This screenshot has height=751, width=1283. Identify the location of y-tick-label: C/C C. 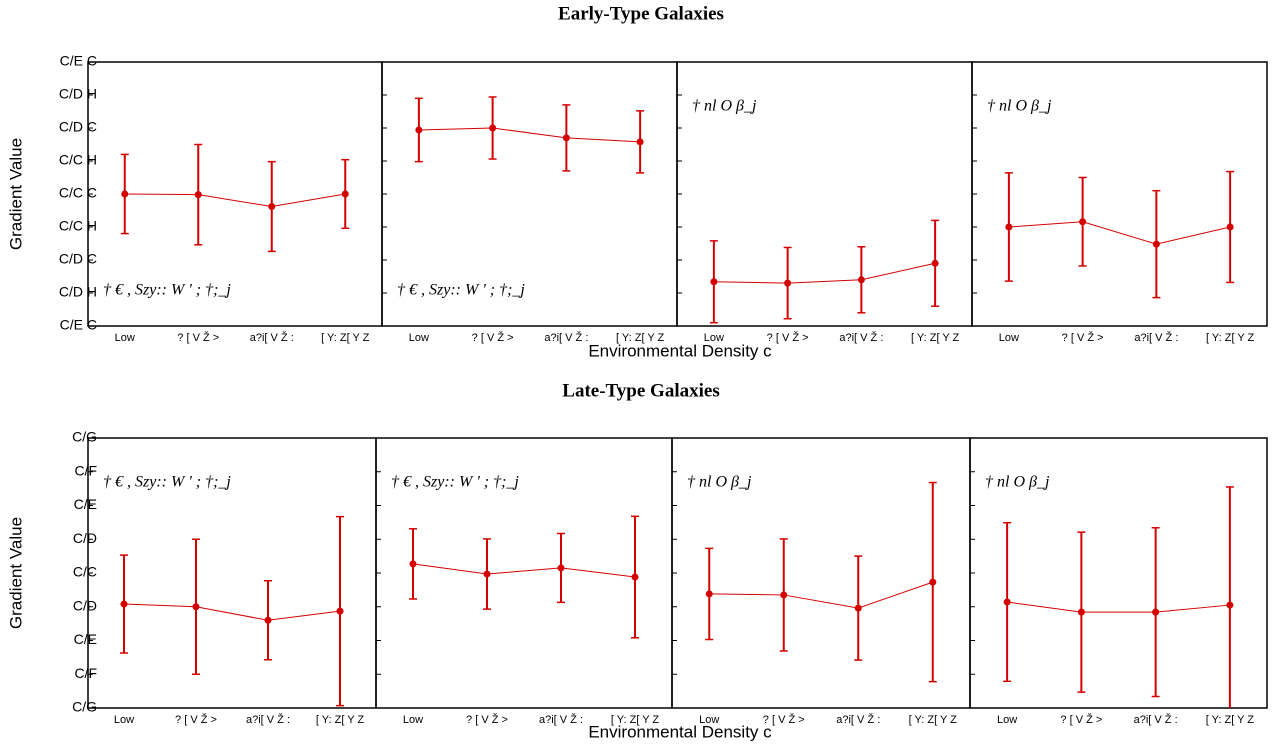
(78, 193).